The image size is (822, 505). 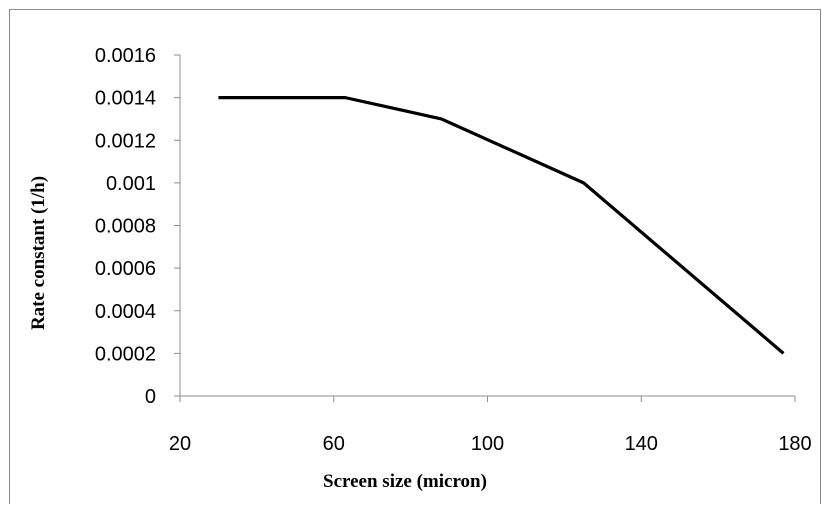 What do you see at coordinates (334, 444) in the screenshot?
I see `x-tick-label: 60` at bounding box center [334, 444].